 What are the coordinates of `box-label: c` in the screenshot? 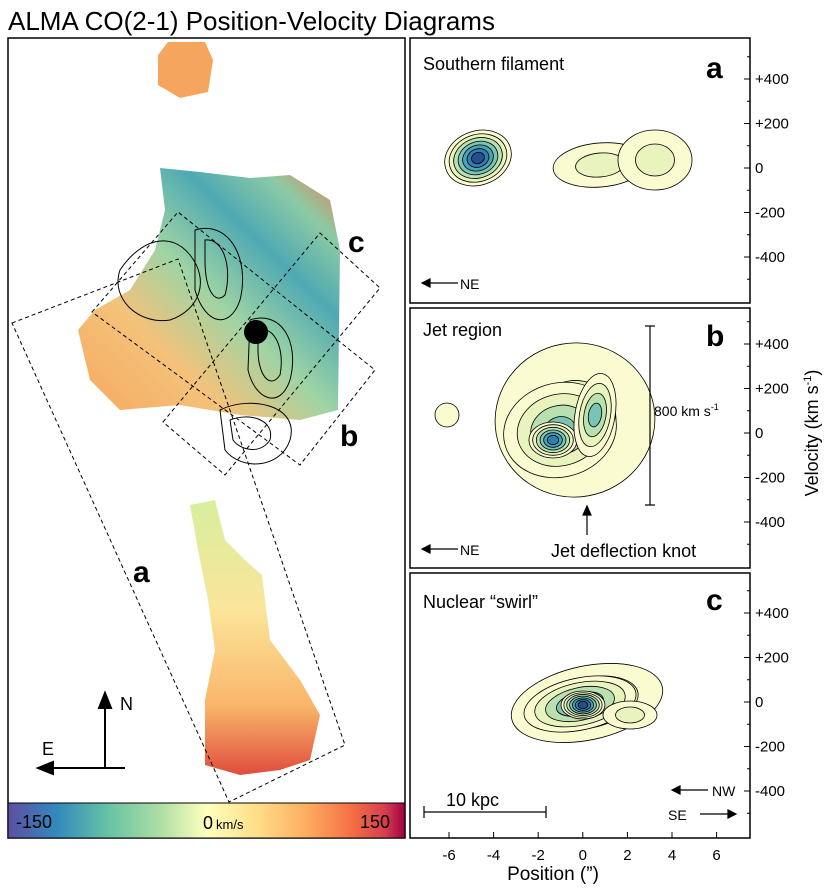 It's located at (356, 242).